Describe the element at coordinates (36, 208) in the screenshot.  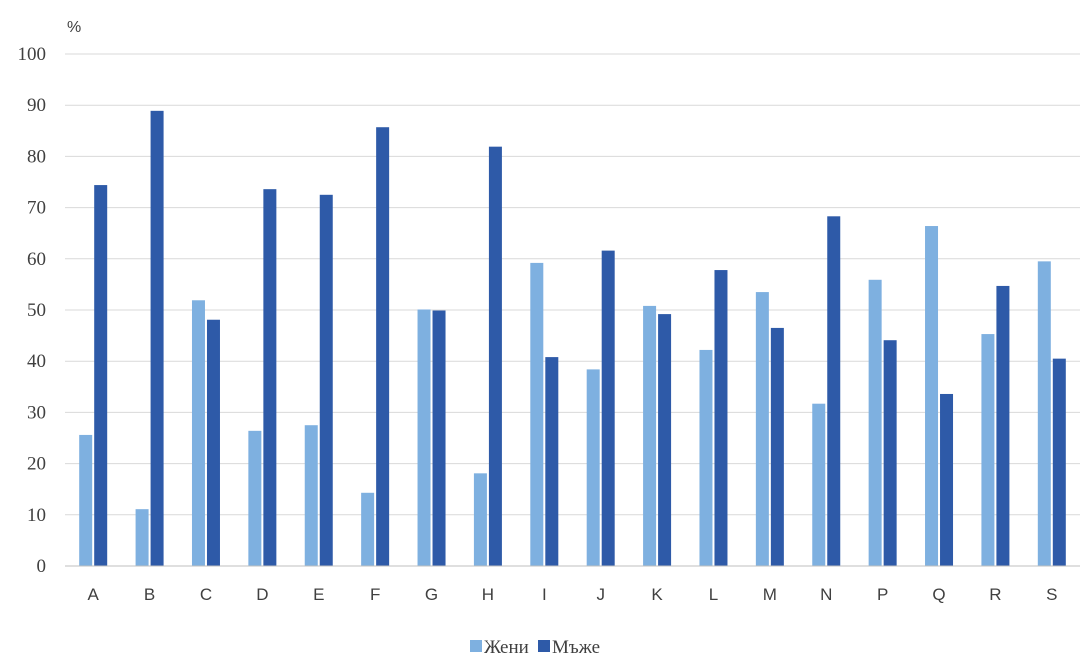
I see `y-tick-label: 70` at that location.